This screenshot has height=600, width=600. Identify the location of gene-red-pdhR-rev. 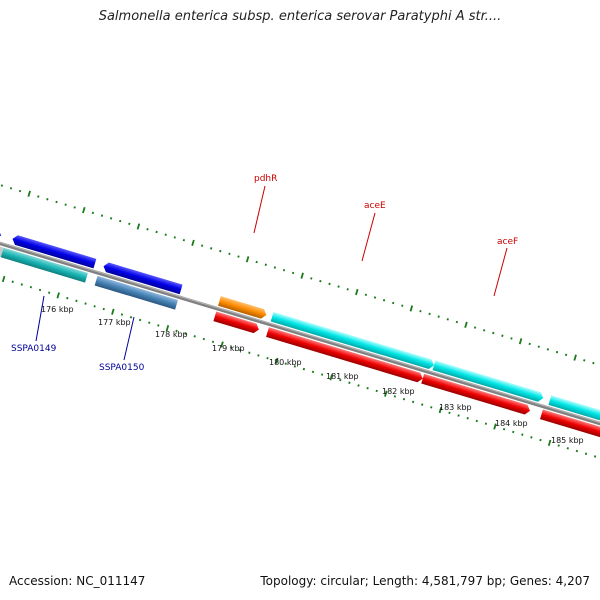
(236, 323).